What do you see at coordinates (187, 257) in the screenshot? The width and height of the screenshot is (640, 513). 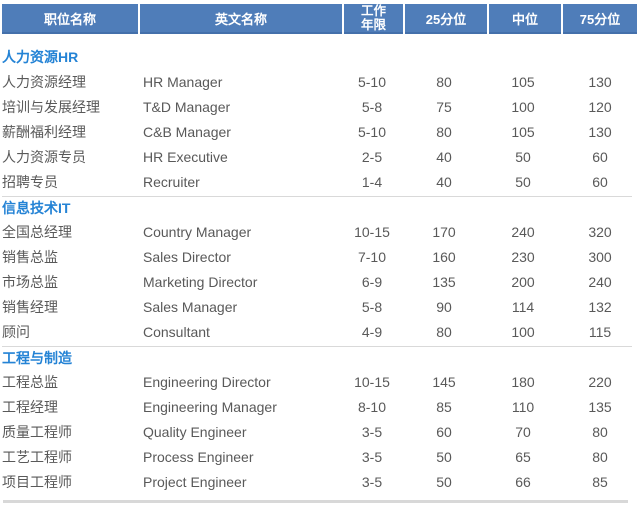 I see `cell-english-name: Sales Director` at bounding box center [187, 257].